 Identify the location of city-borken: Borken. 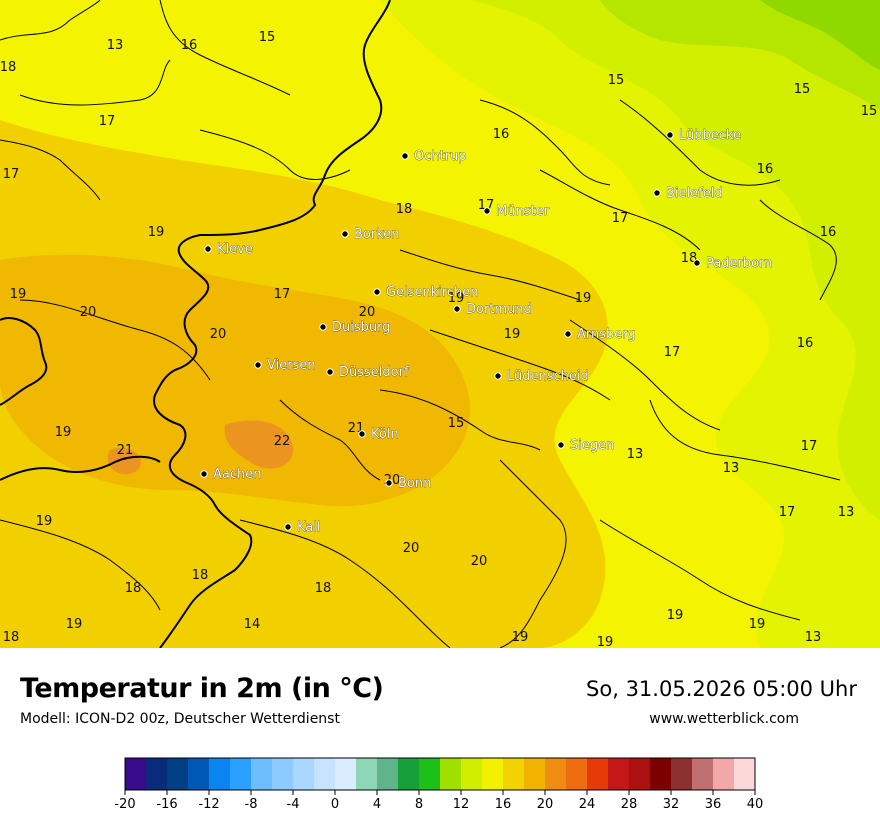
(370, 234).